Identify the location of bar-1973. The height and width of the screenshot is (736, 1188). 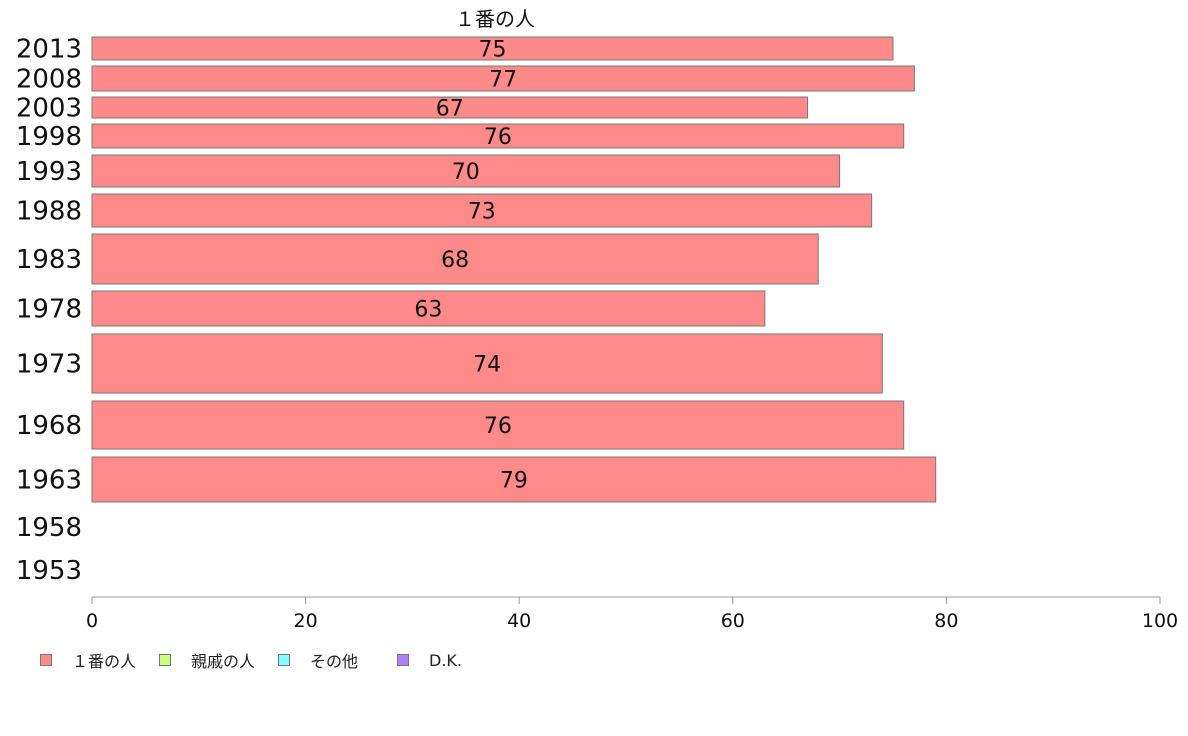
(487, 363).